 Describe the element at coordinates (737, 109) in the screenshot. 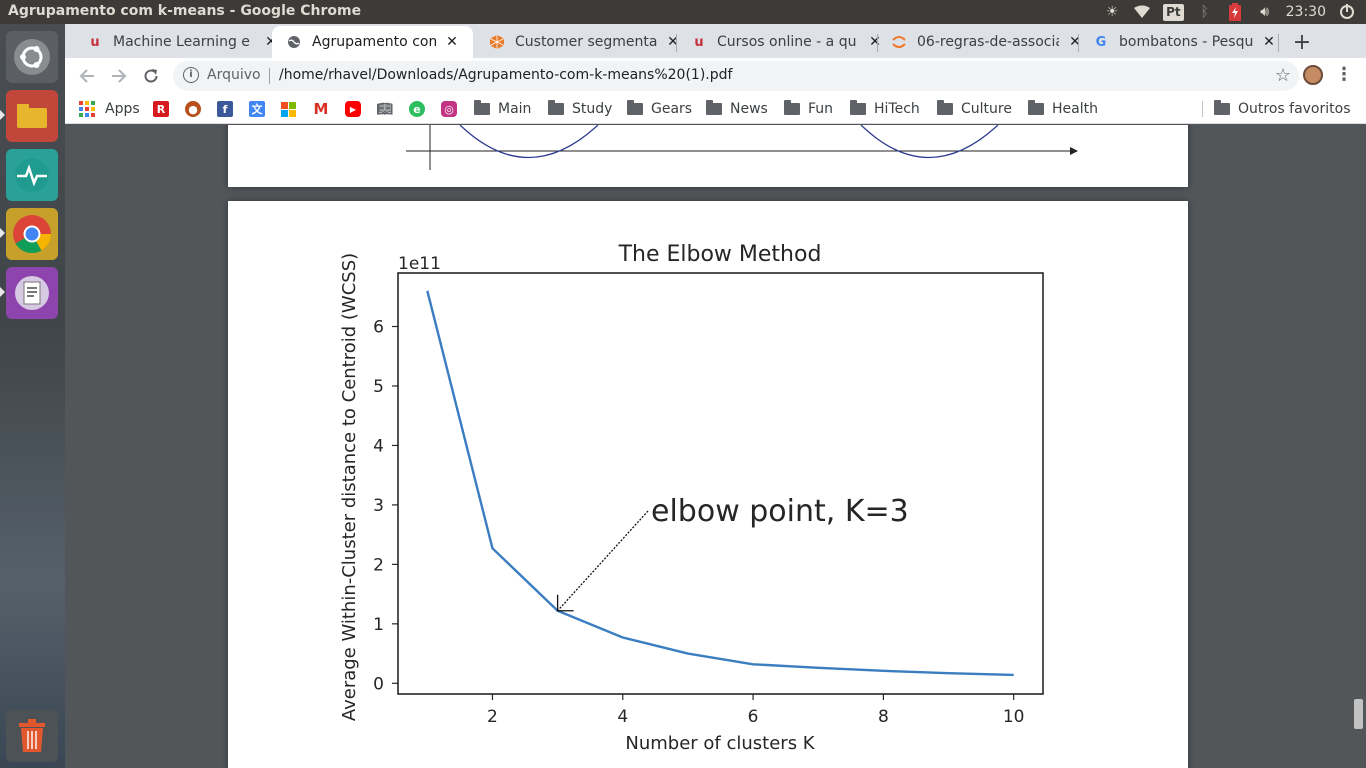

I see `bookmark-folder-news: News` at that location.